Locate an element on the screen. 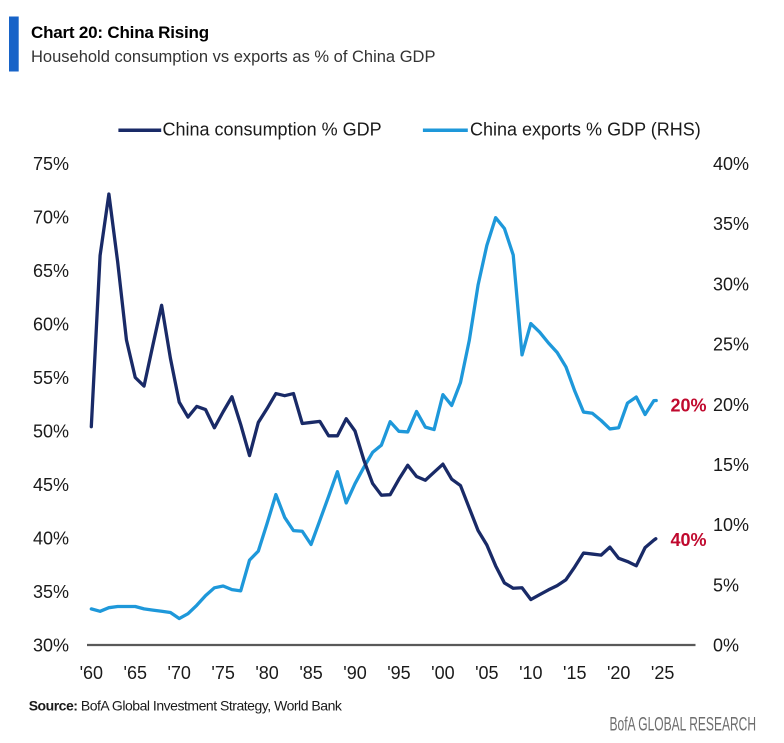 The image size is (784, 743). svg-text: 0% is located at coordinates (726, 646).